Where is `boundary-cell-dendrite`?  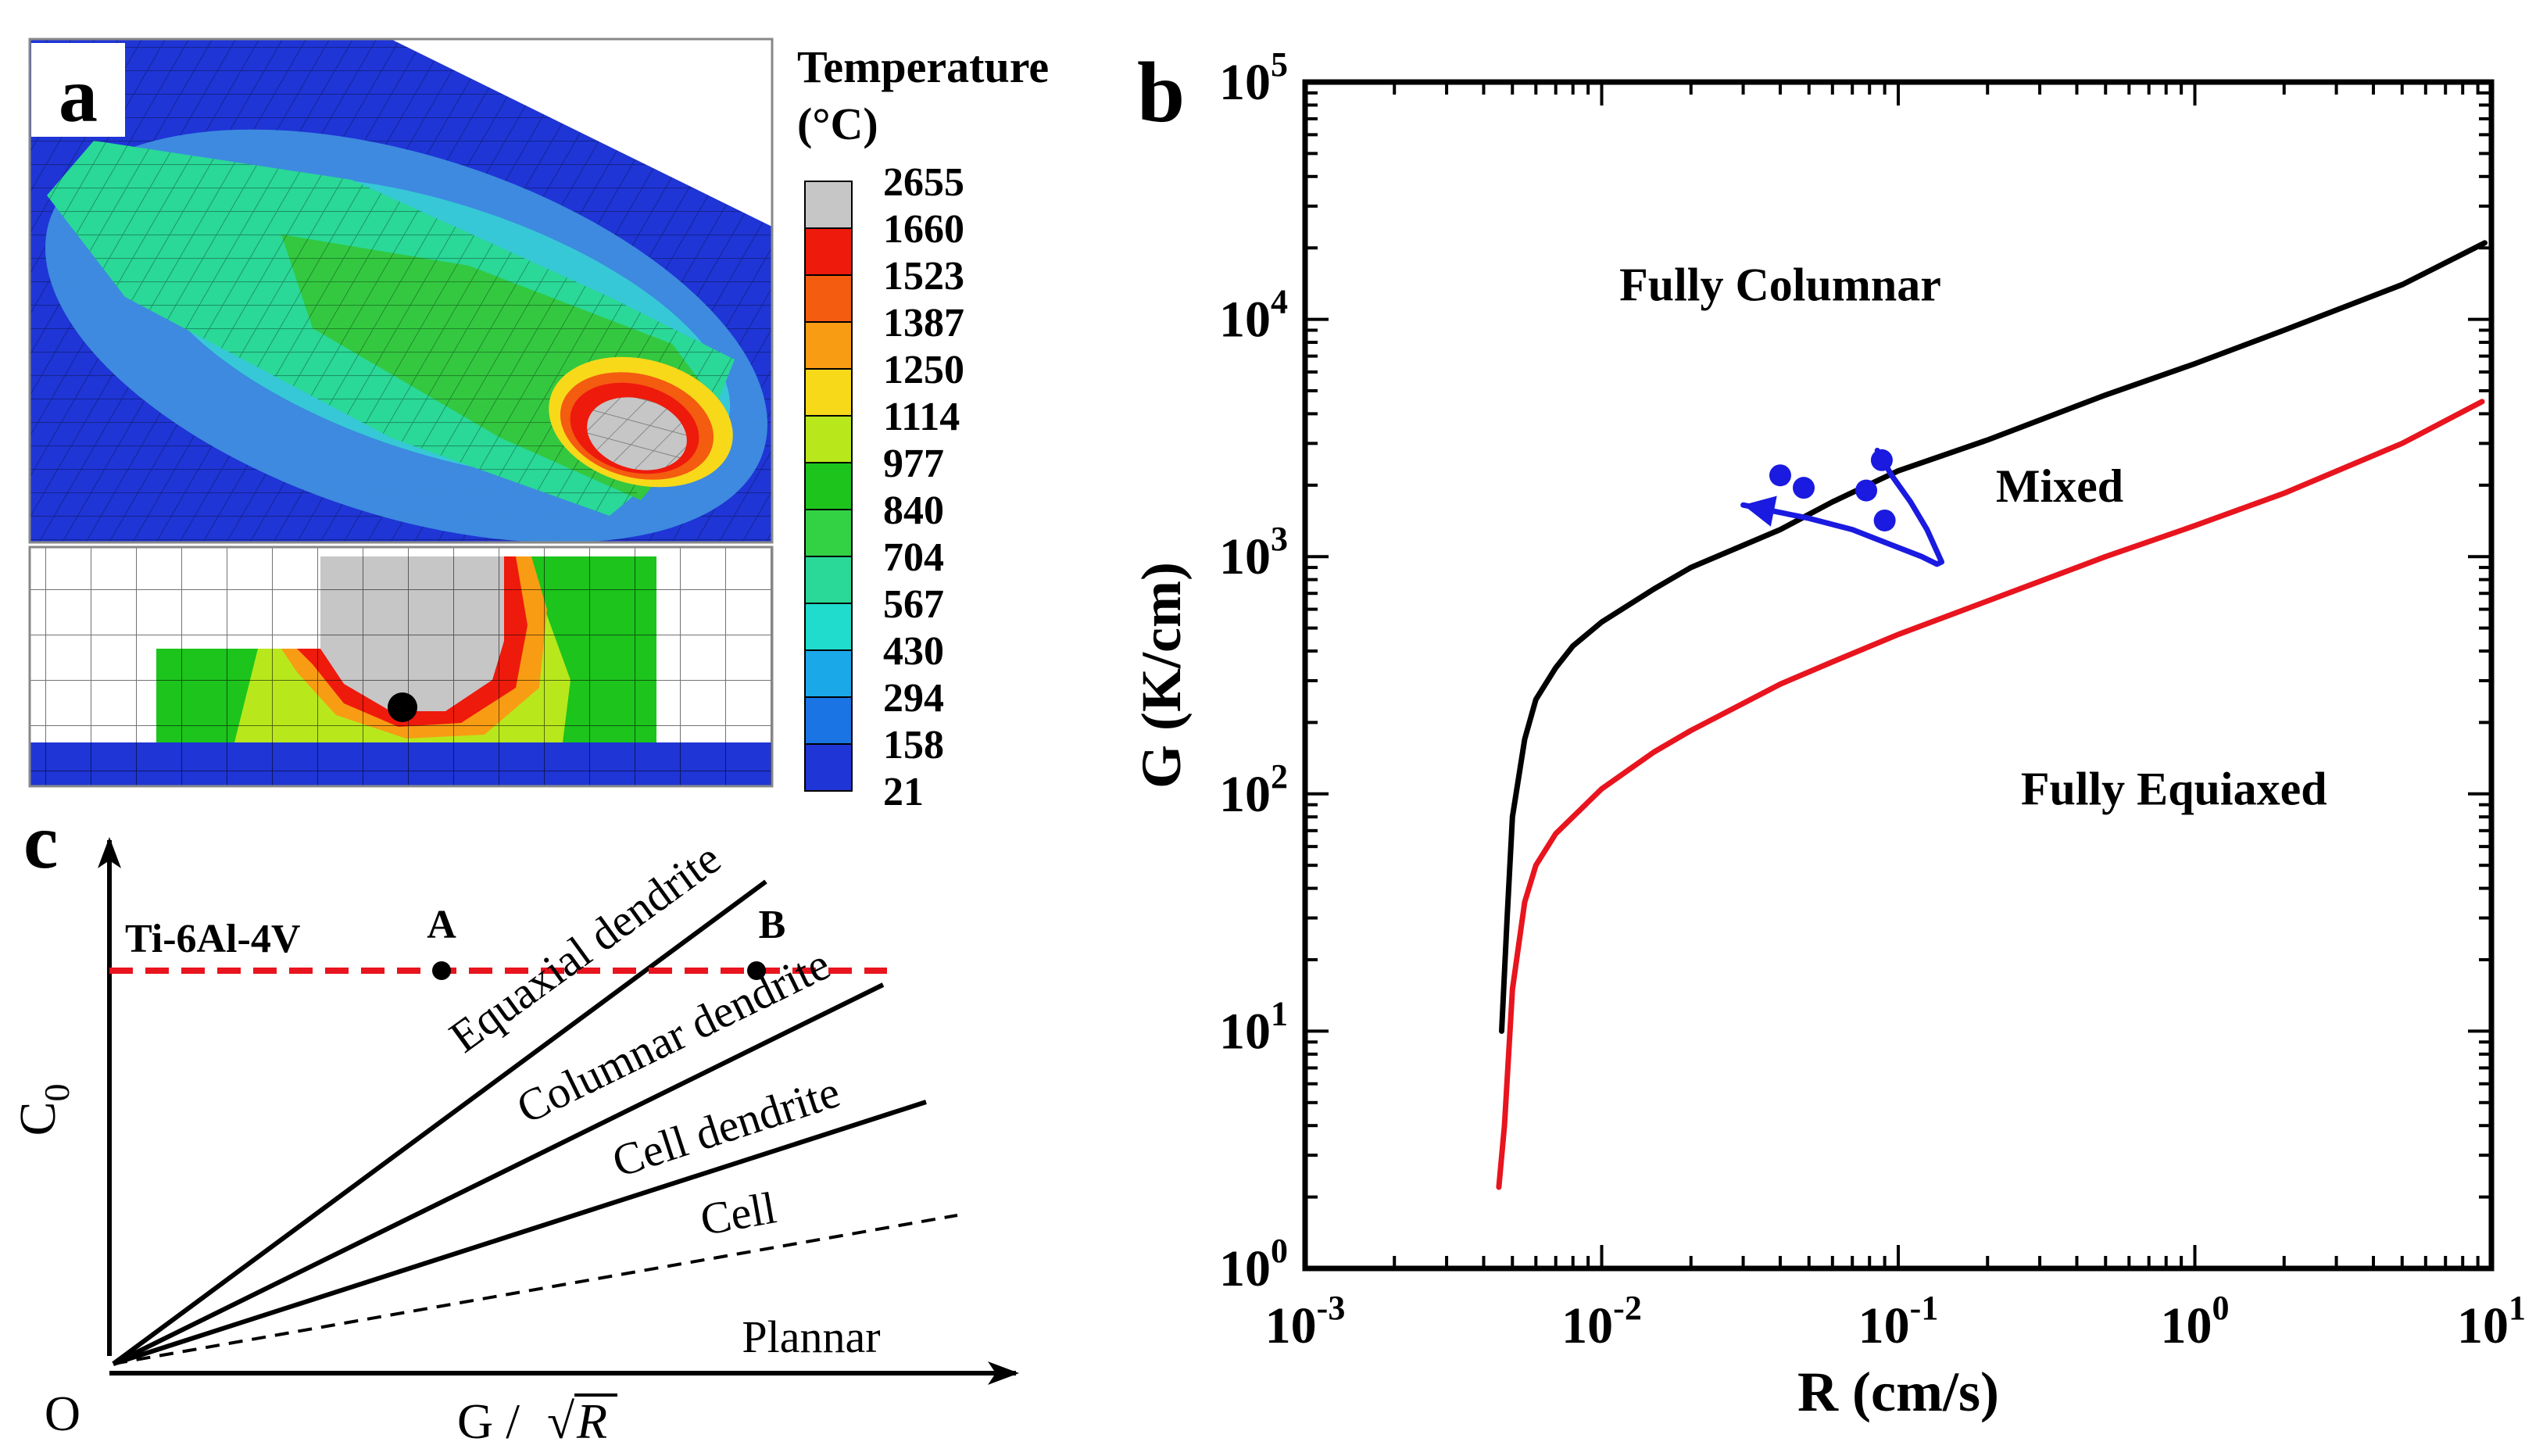 boundary-cell-dendrite is located at coordinates (520, 1233).